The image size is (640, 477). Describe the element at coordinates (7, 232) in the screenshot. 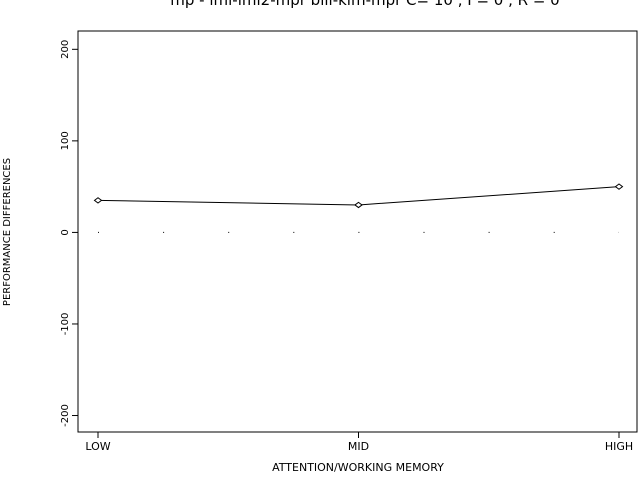

I see `y-axis-label: PERFORMANCE DIFFERENCES` at that location.